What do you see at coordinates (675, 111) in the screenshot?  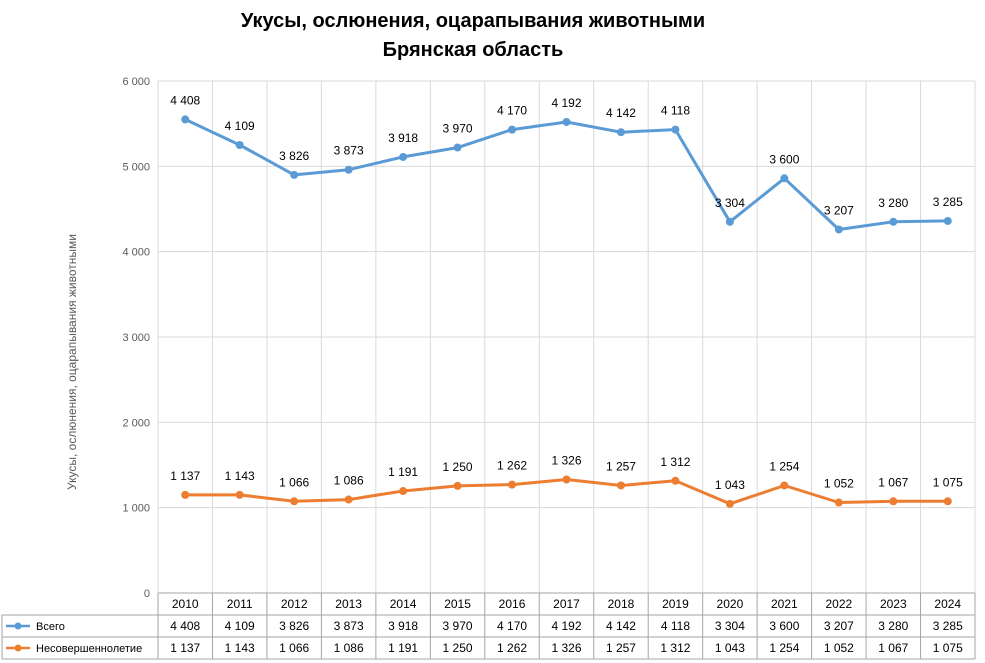 I see `data-label: 4 118` at bounding box center [675, 111].